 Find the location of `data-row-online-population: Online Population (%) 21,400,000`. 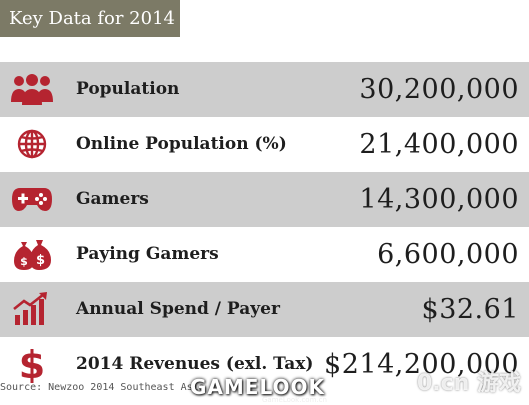

data-row-online-population: Online Population (%) 21,400,000 is located at coordinates (264, 144).